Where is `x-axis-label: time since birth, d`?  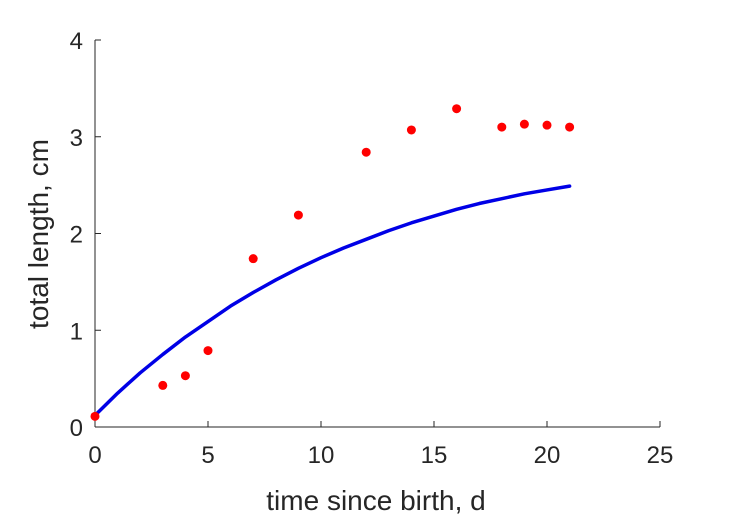
x-axis-label: time since birth, d is located at coordinates (375, 500).